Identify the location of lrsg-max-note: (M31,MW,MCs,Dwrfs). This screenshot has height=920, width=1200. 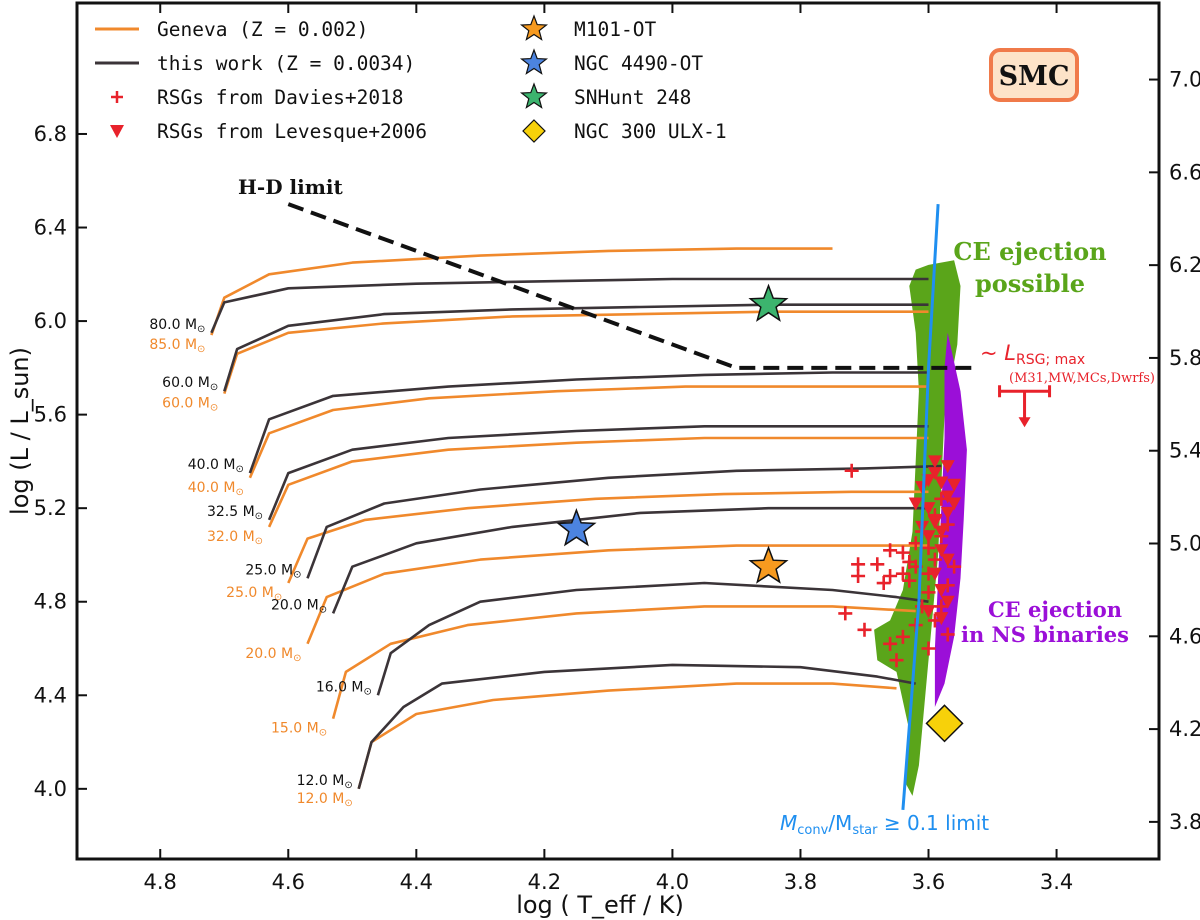
(1082, 378).